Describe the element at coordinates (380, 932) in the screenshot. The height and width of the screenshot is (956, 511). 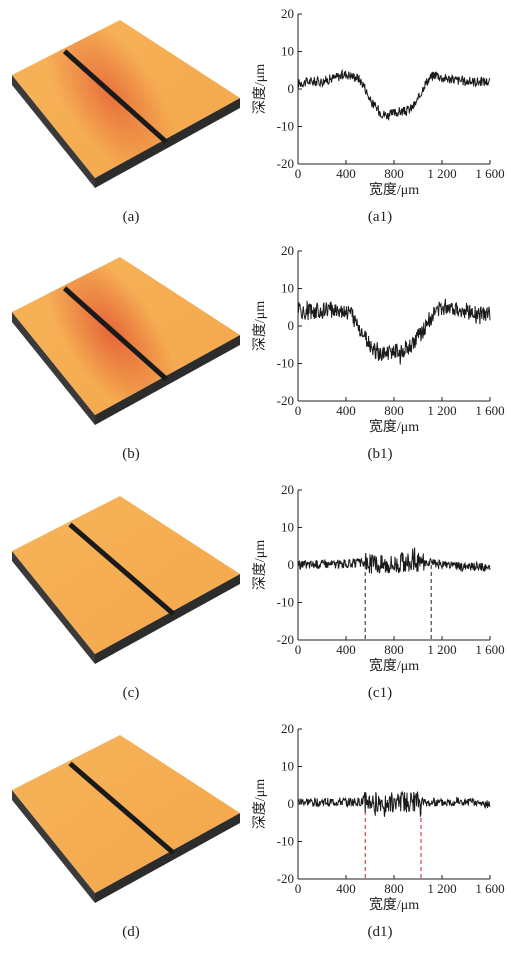
I see `caption-chart-d1: (d1)` at that location.